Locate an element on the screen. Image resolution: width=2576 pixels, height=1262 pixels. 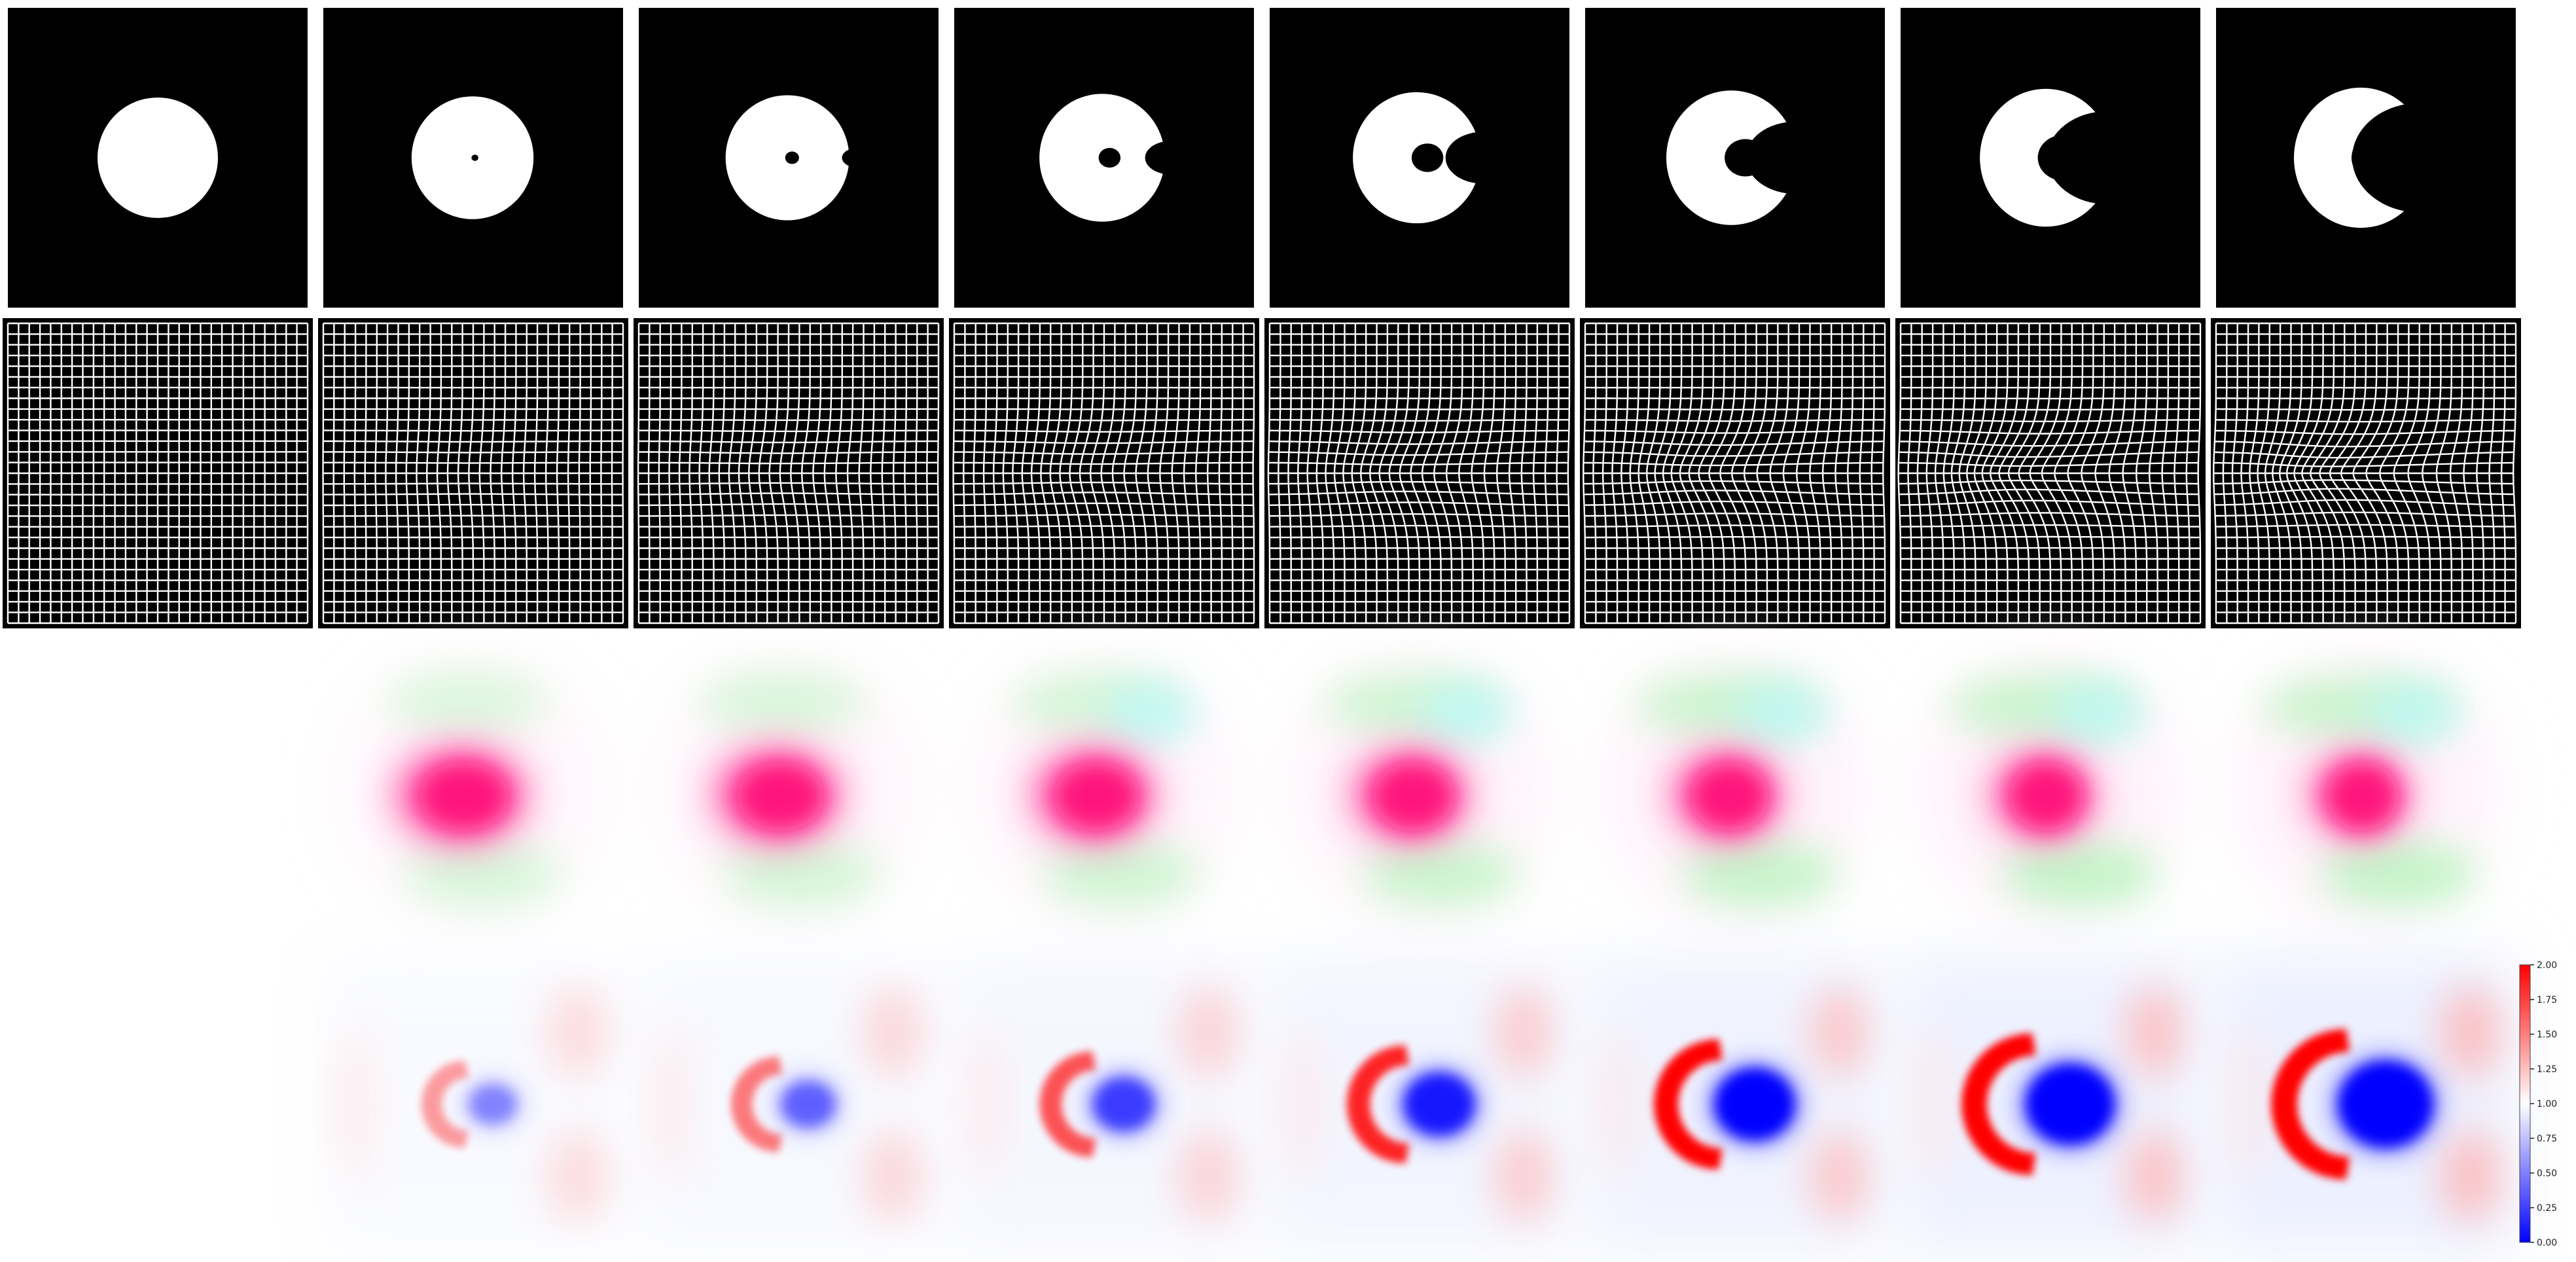
colorbar-tick-label: 2.00 is located at coordinates (2547, 966).